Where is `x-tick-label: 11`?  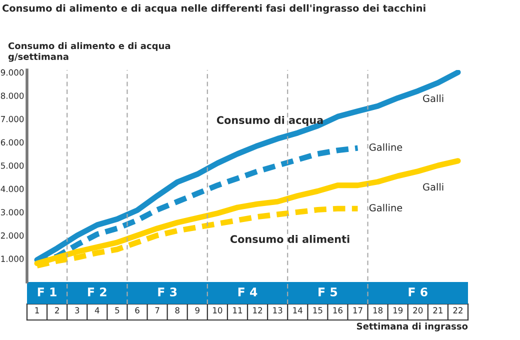
x-tick-label: 11 is located at coordinates (237, 310).